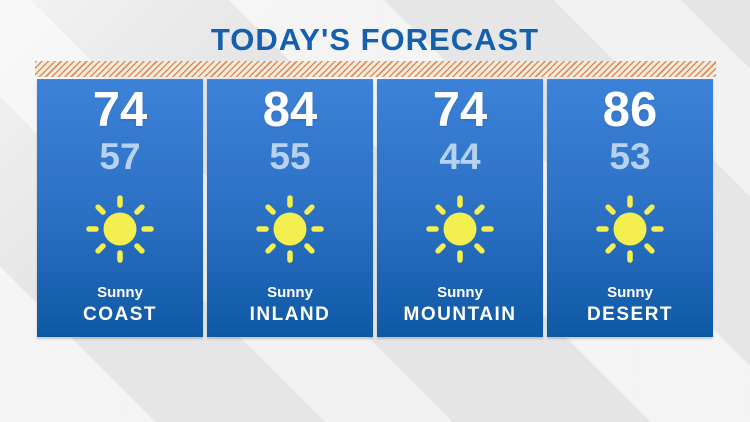  I want to click on forecast-panel-mountain: 74 44 Sunny M, so click(460, 208).